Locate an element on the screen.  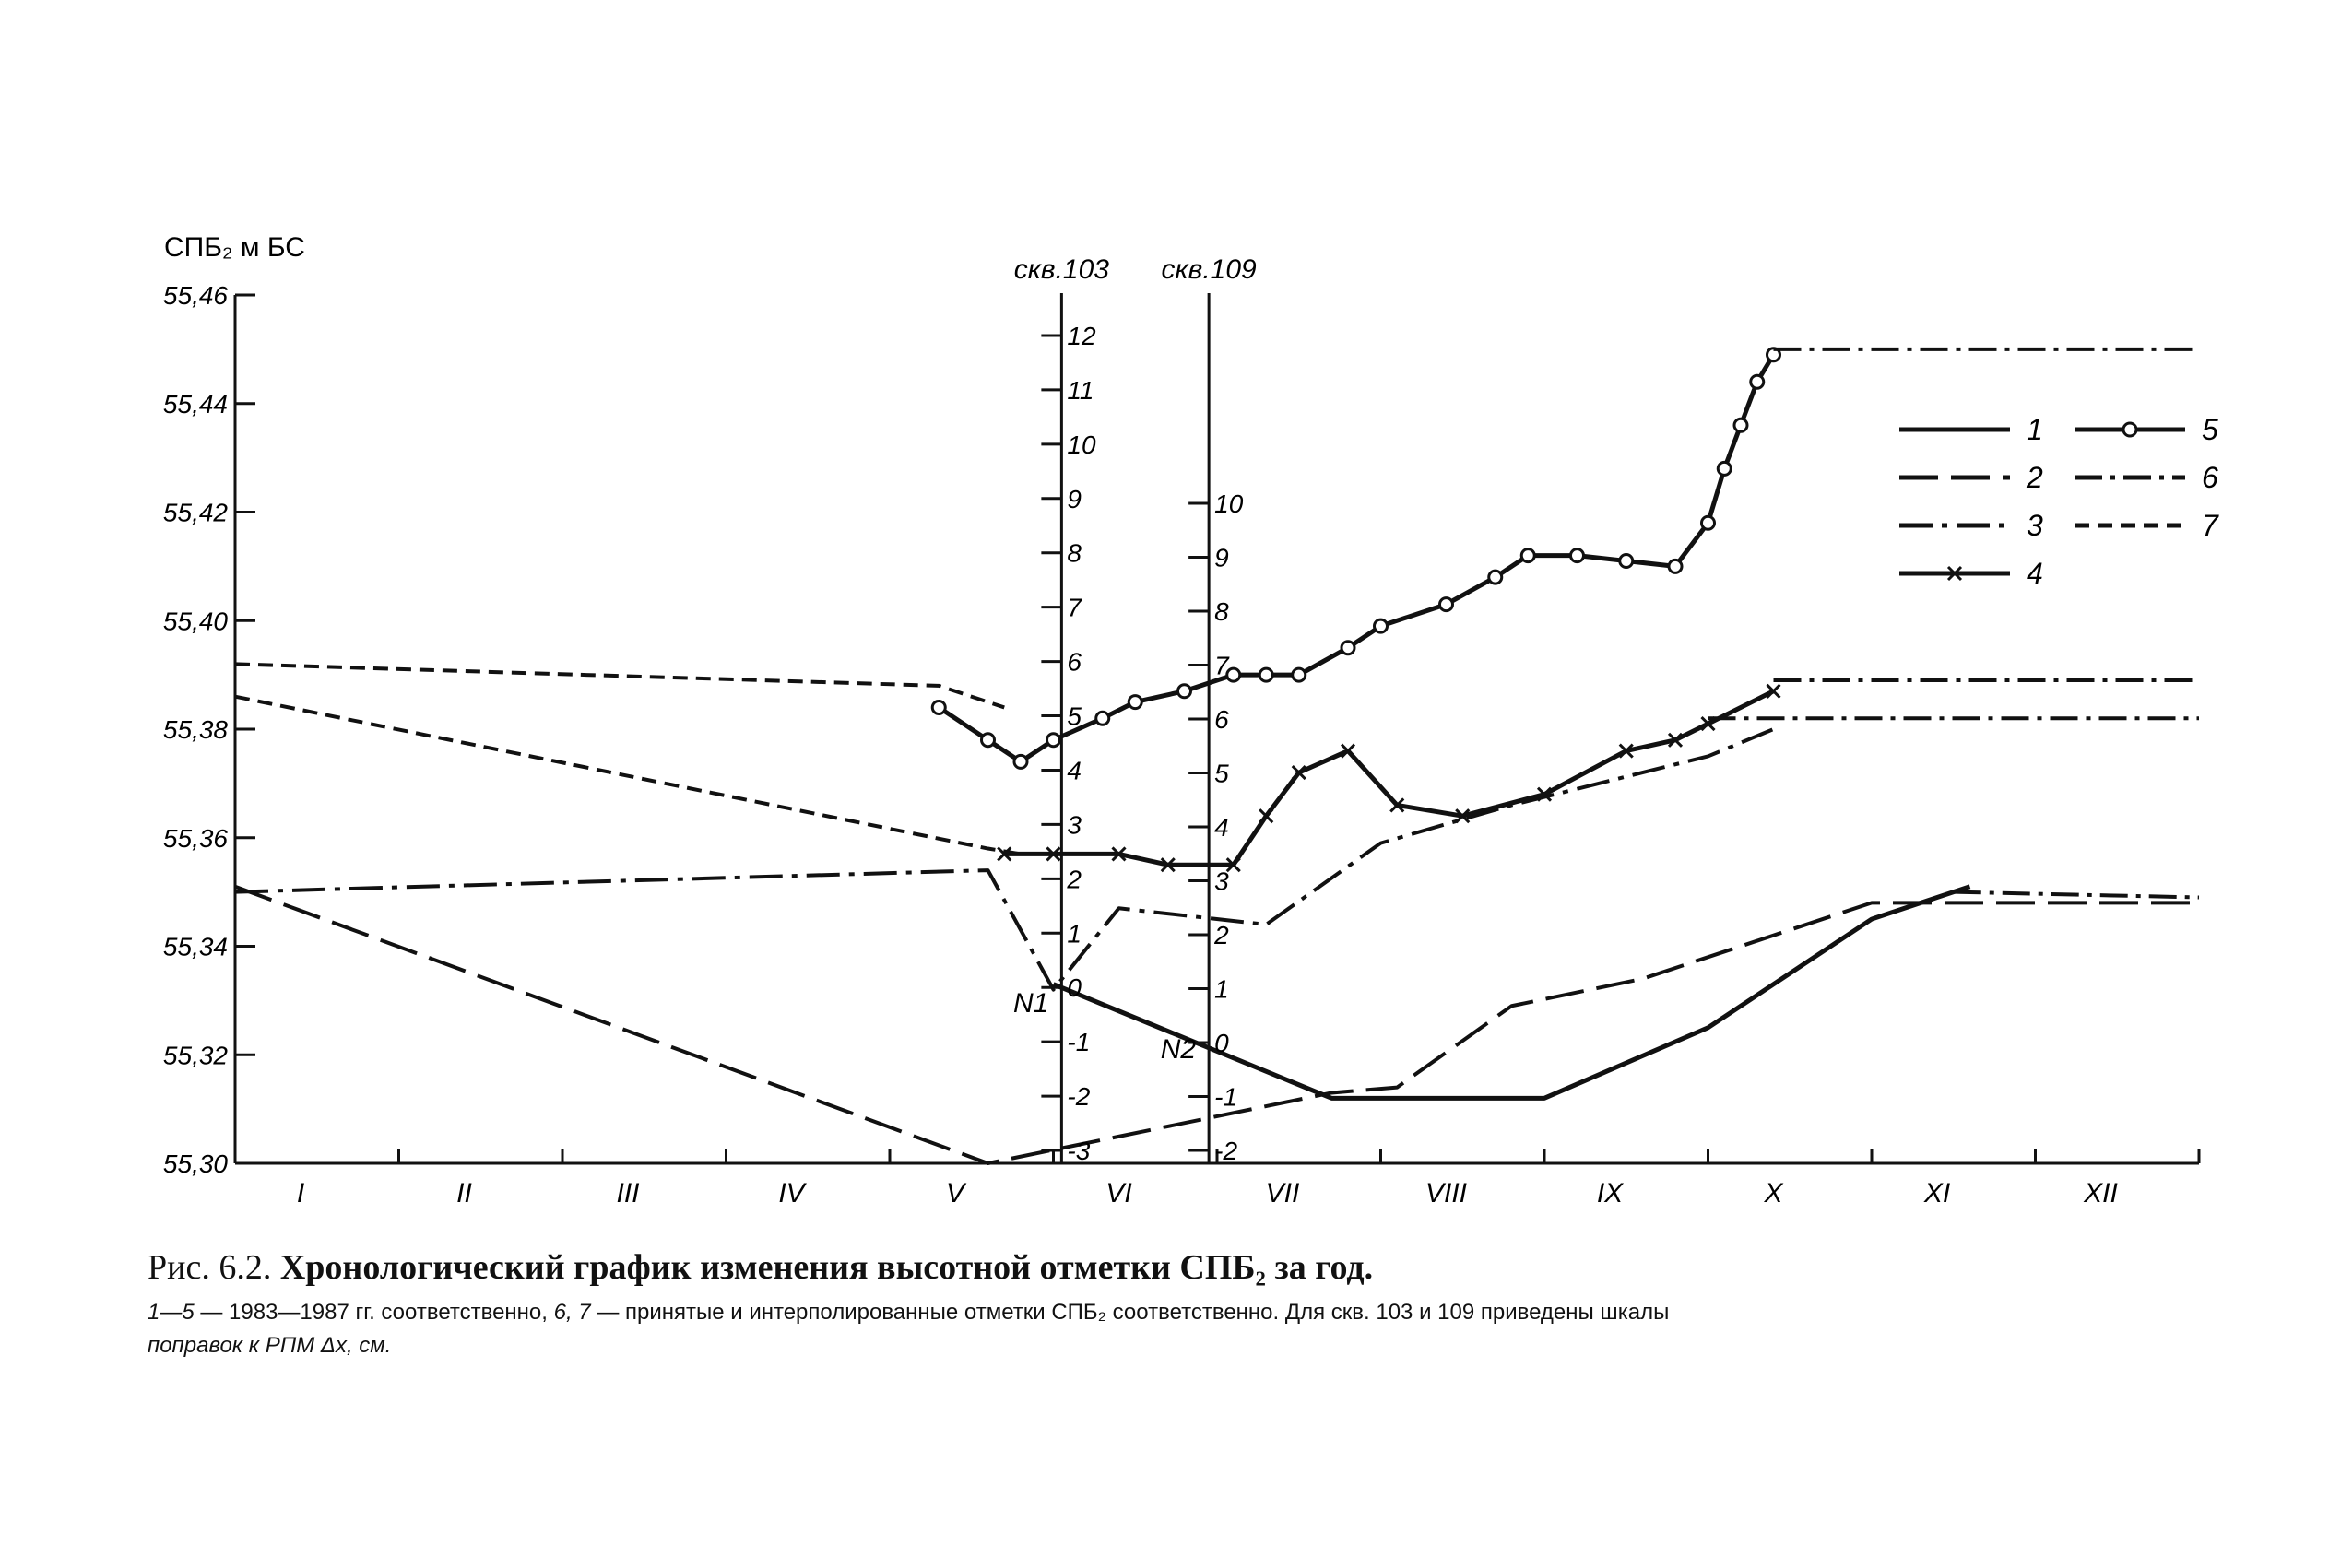
x-tick-label: VIII is located at coordinates (1446, 1193).